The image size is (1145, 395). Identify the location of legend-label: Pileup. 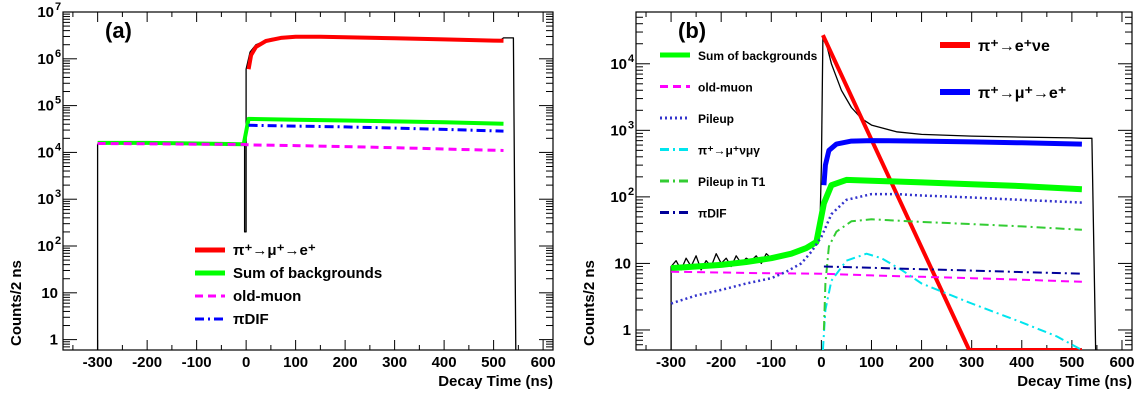
(716, 119).